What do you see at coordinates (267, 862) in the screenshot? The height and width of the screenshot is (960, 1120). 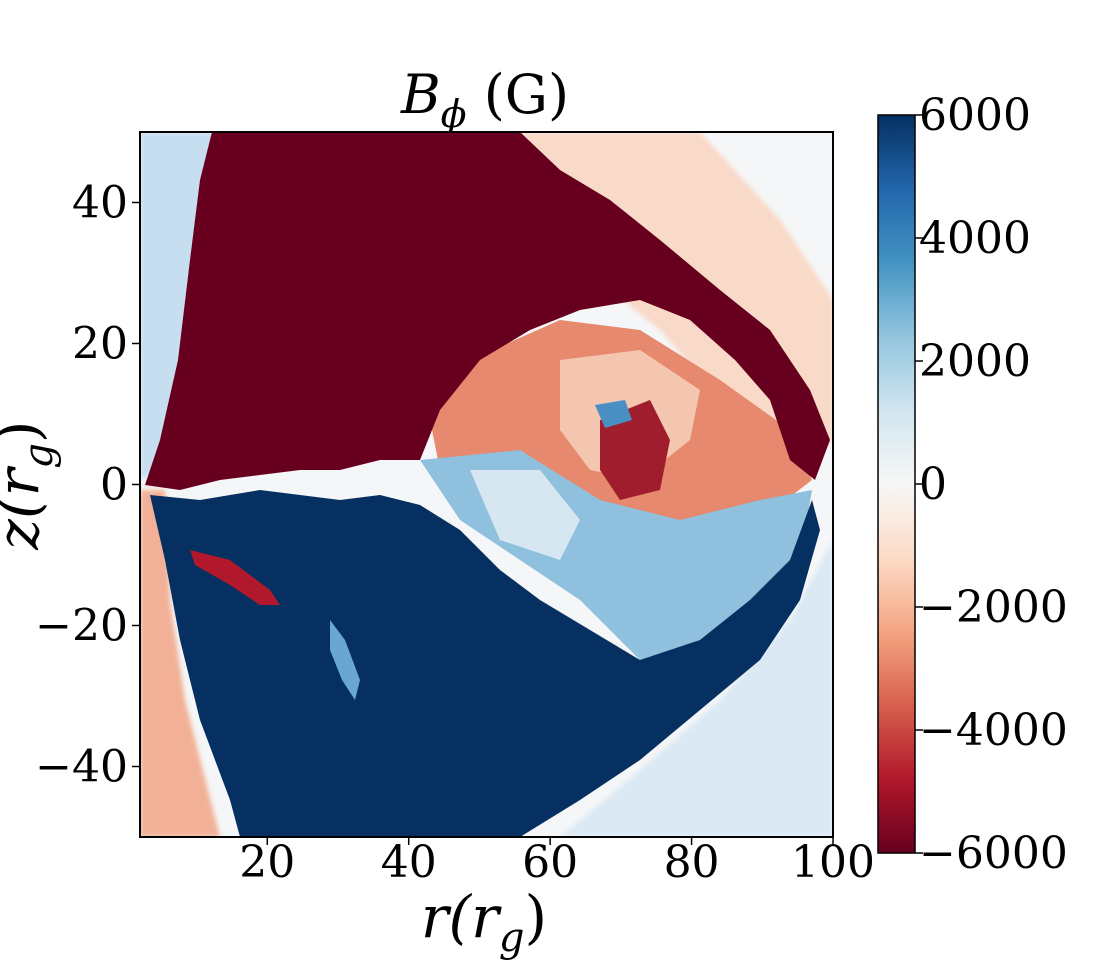 I see `x-tick-label: 20` at bounding box center [267, 862].